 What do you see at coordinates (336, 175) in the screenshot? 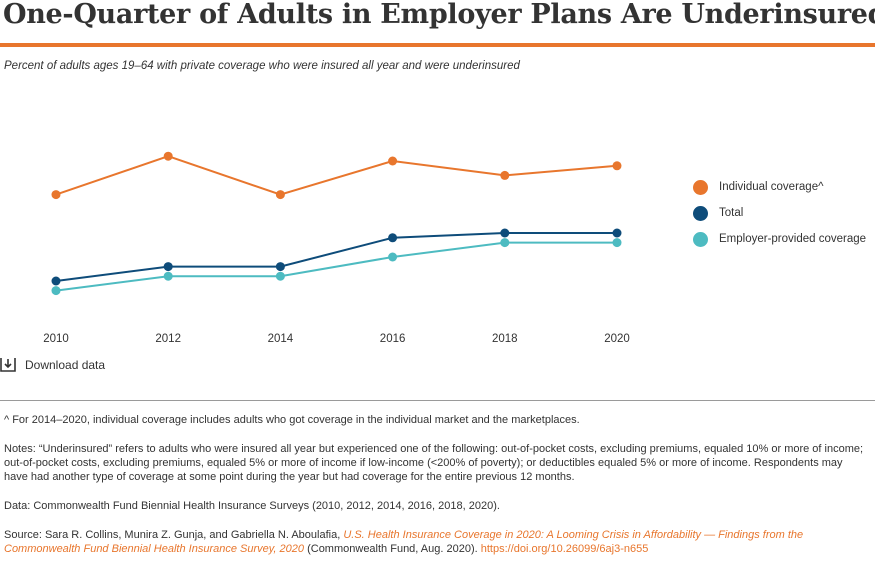
I see `series-line-individual-coverage` at bounding box center [336, 175].